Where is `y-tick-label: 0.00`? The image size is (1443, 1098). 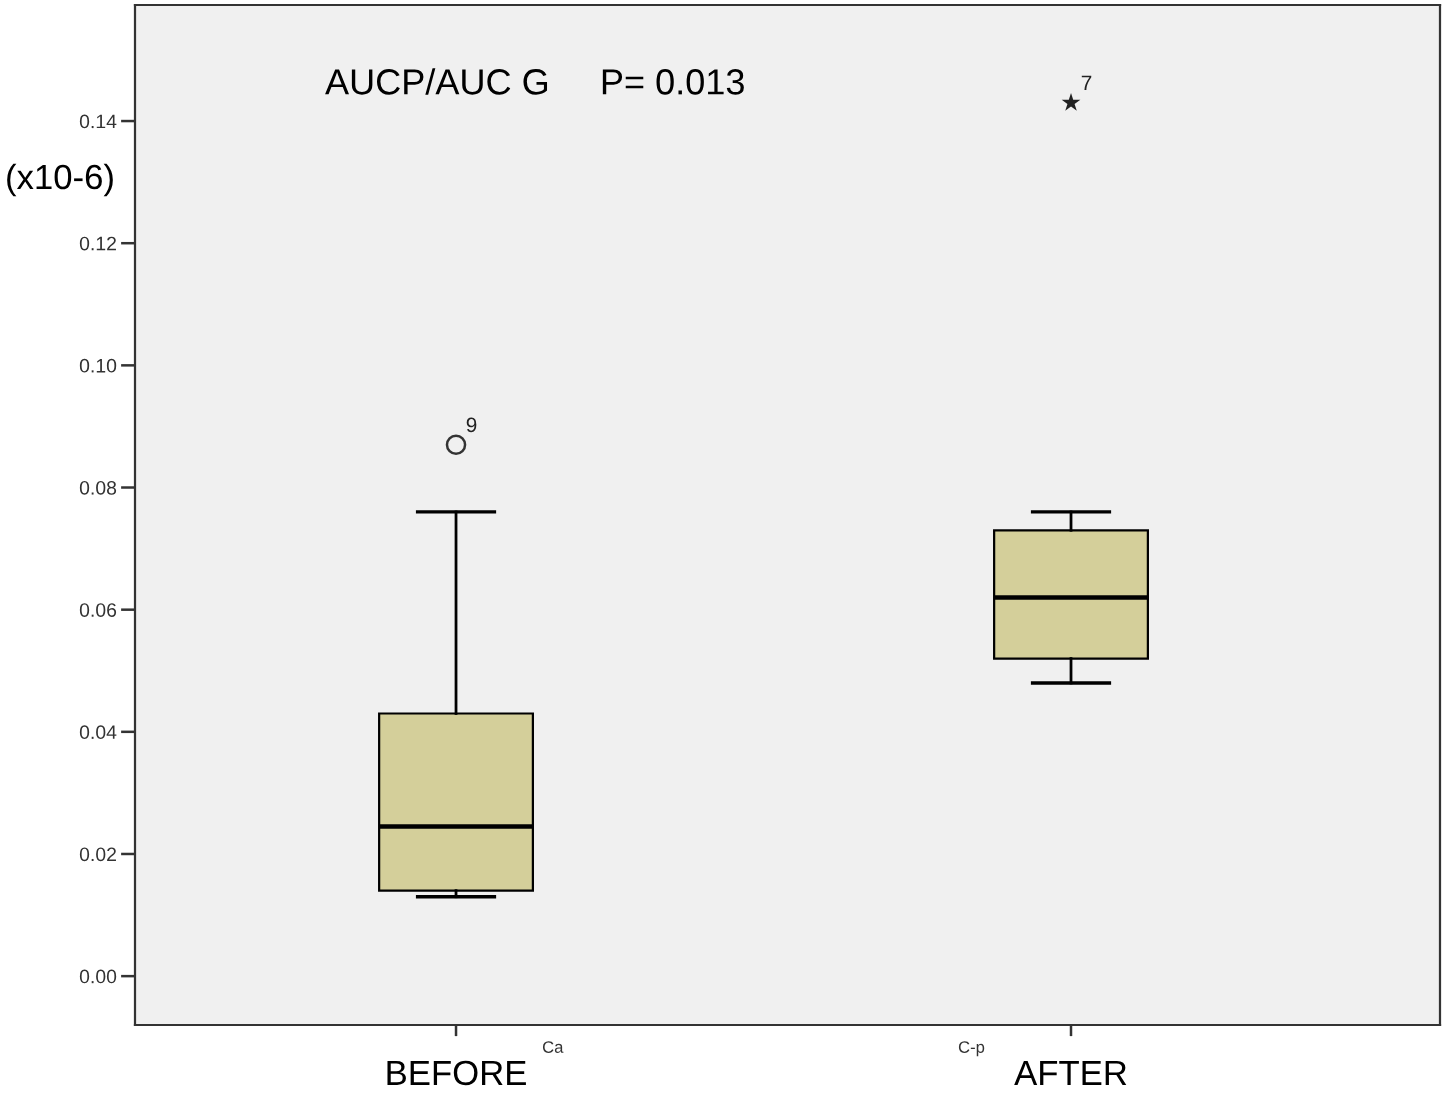
y-tick-label: 0.00 is located at coordinates (98, 976).